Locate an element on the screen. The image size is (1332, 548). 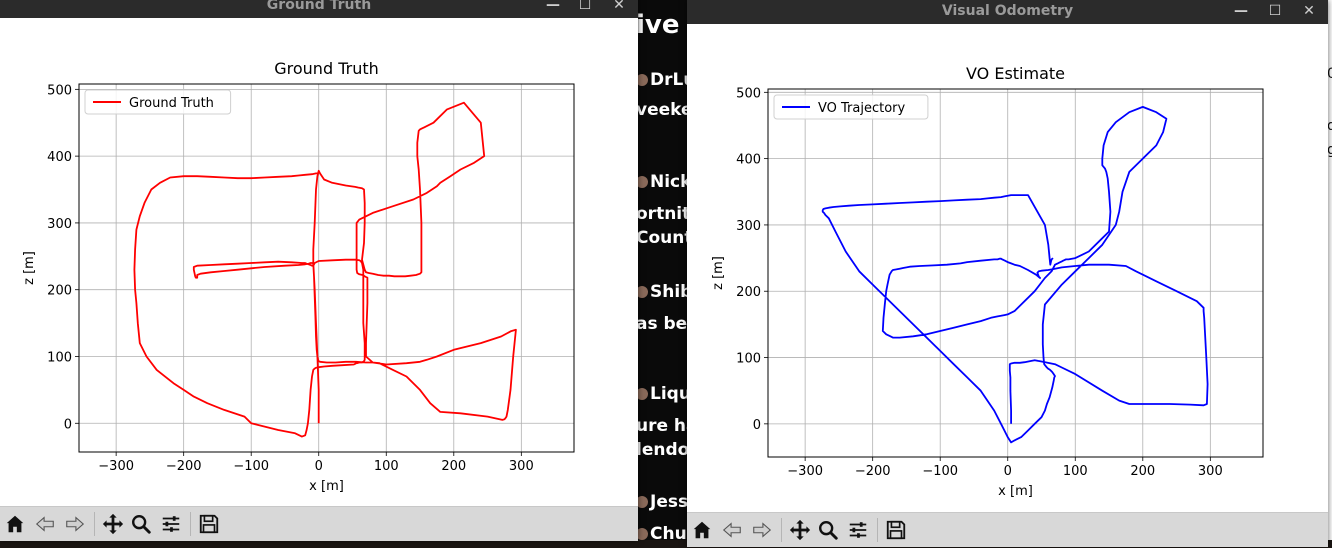
background-text: d is located at coordinates (1329, 126).